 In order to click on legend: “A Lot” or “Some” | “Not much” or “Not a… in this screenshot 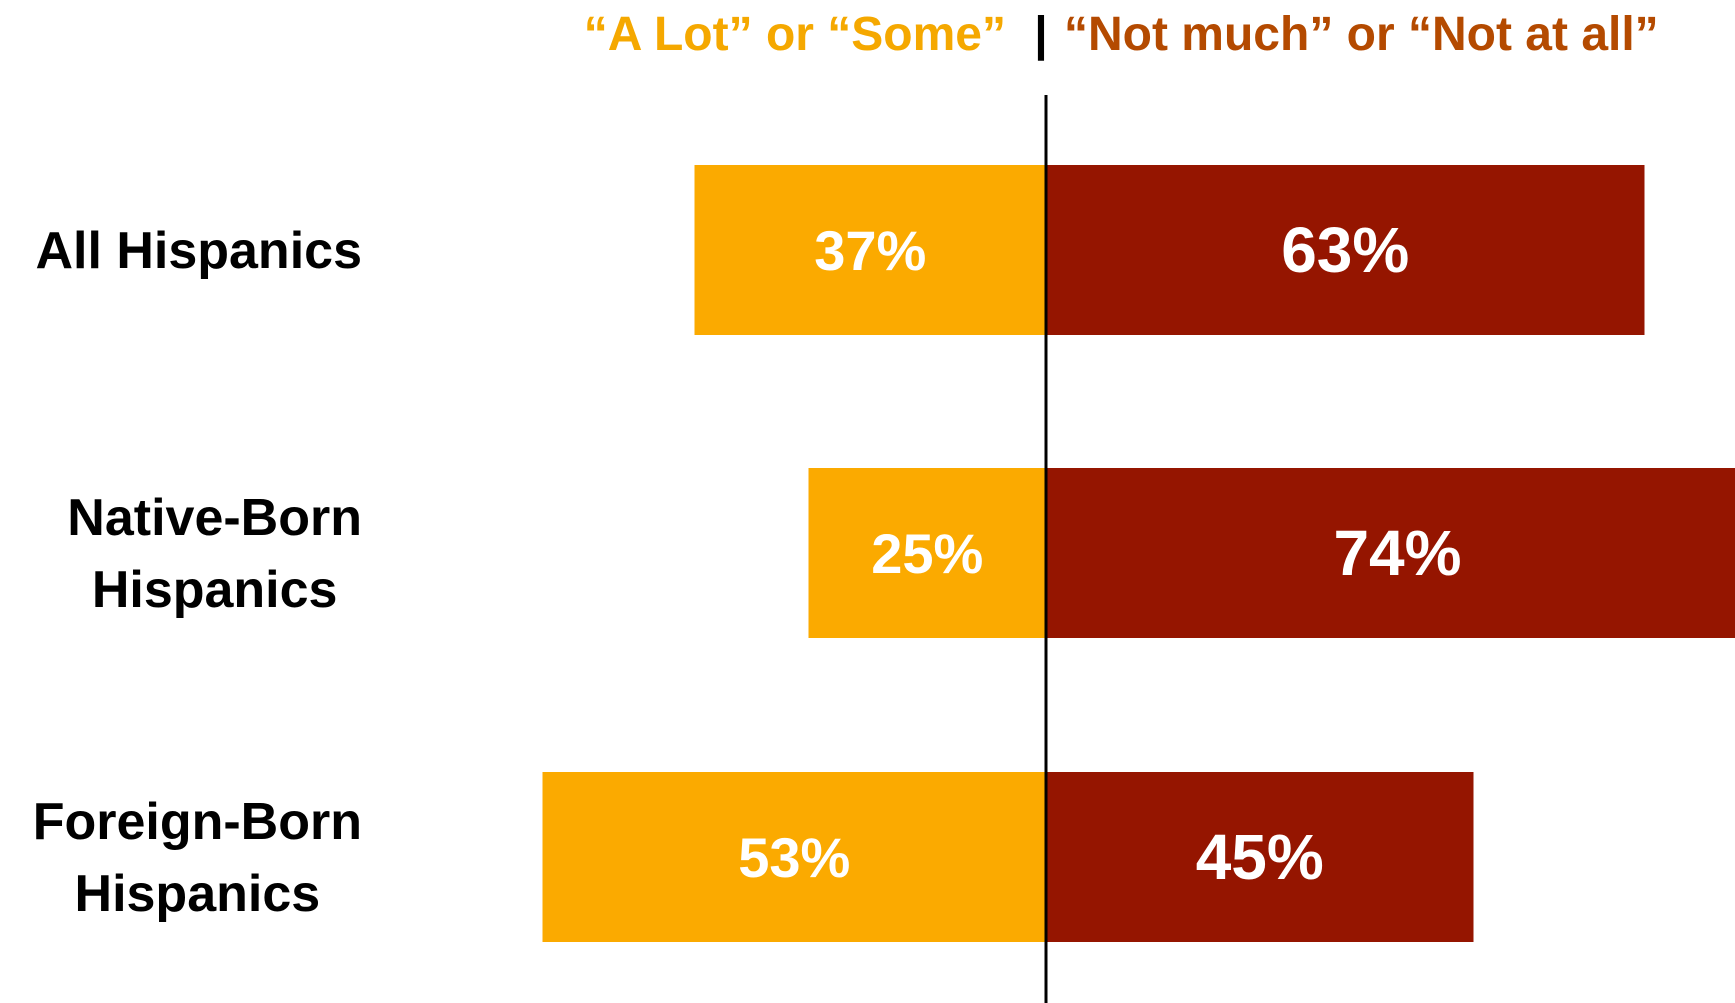, I will do `click(1121, 34)`.